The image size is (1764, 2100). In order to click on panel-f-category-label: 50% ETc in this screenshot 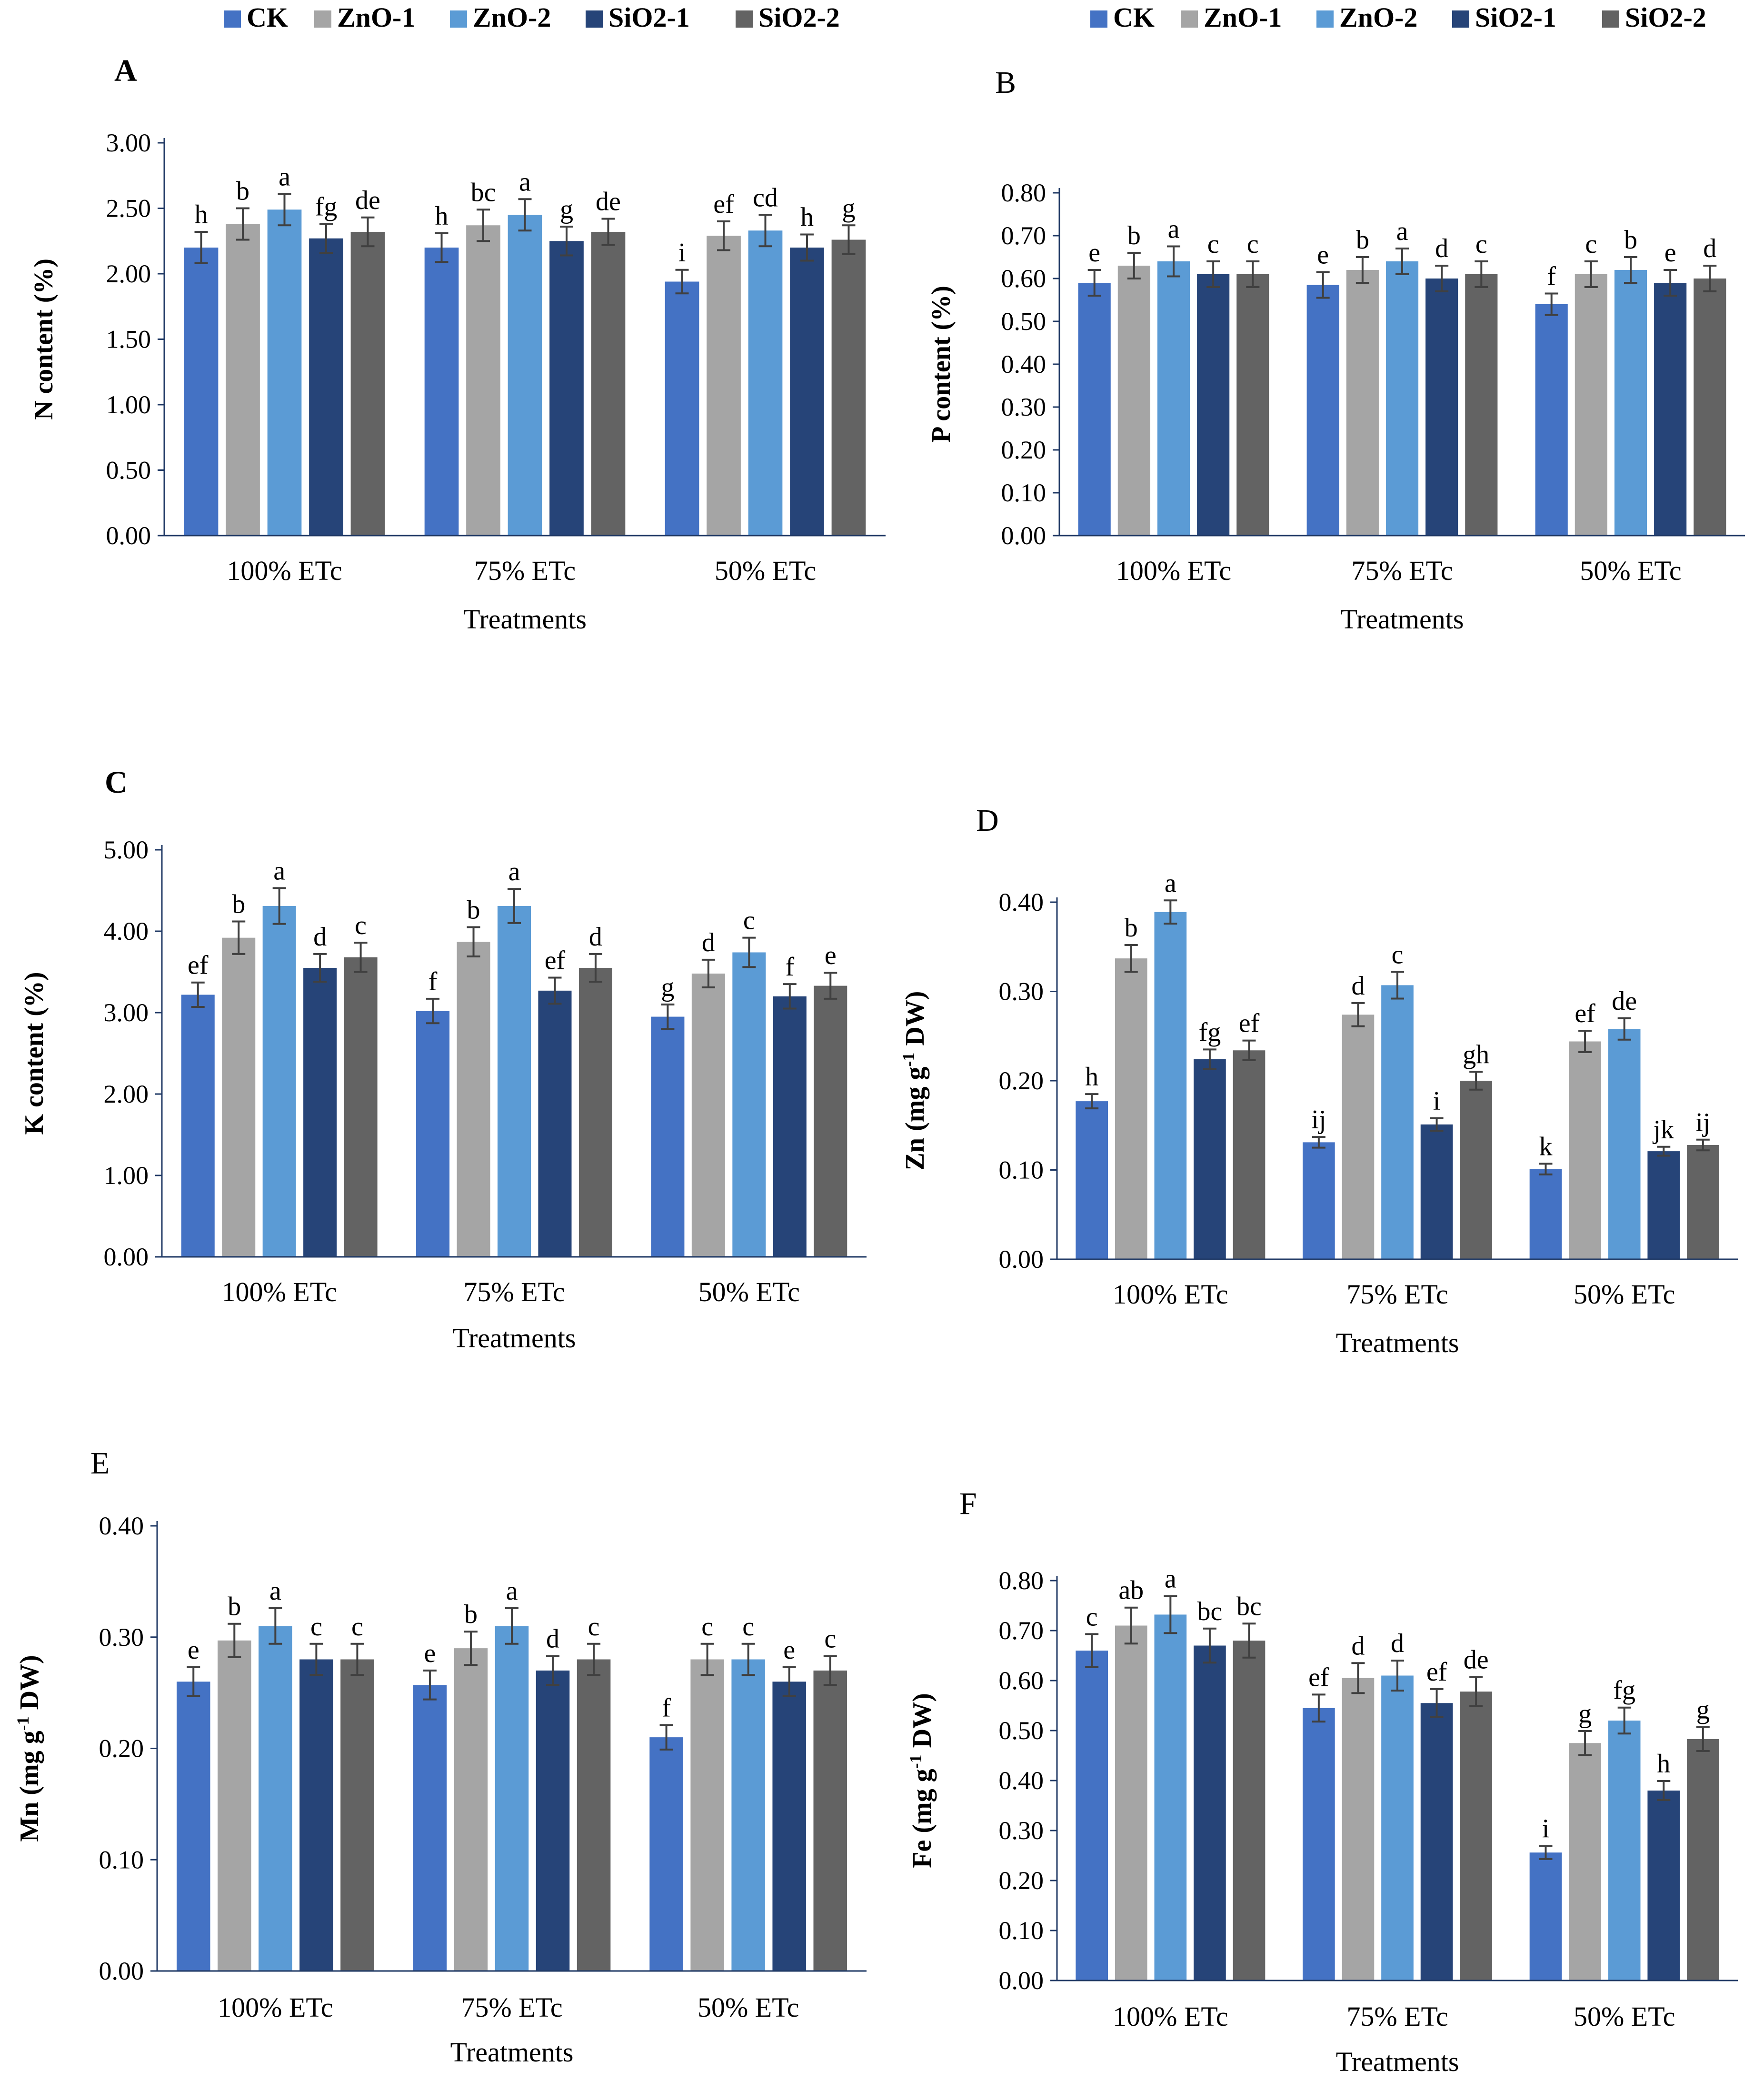, I will do `click(1624, 2016)`.